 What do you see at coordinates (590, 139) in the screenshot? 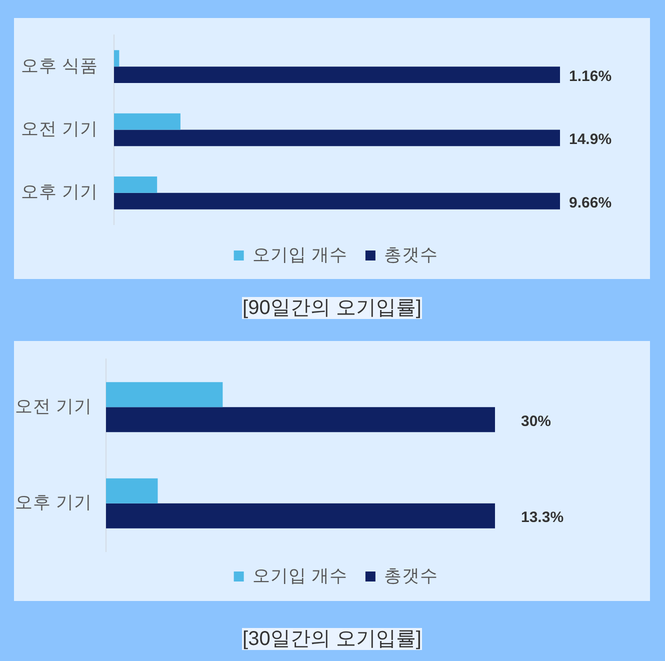
I see `text: 14.9%` at bounding box center [590, 139].